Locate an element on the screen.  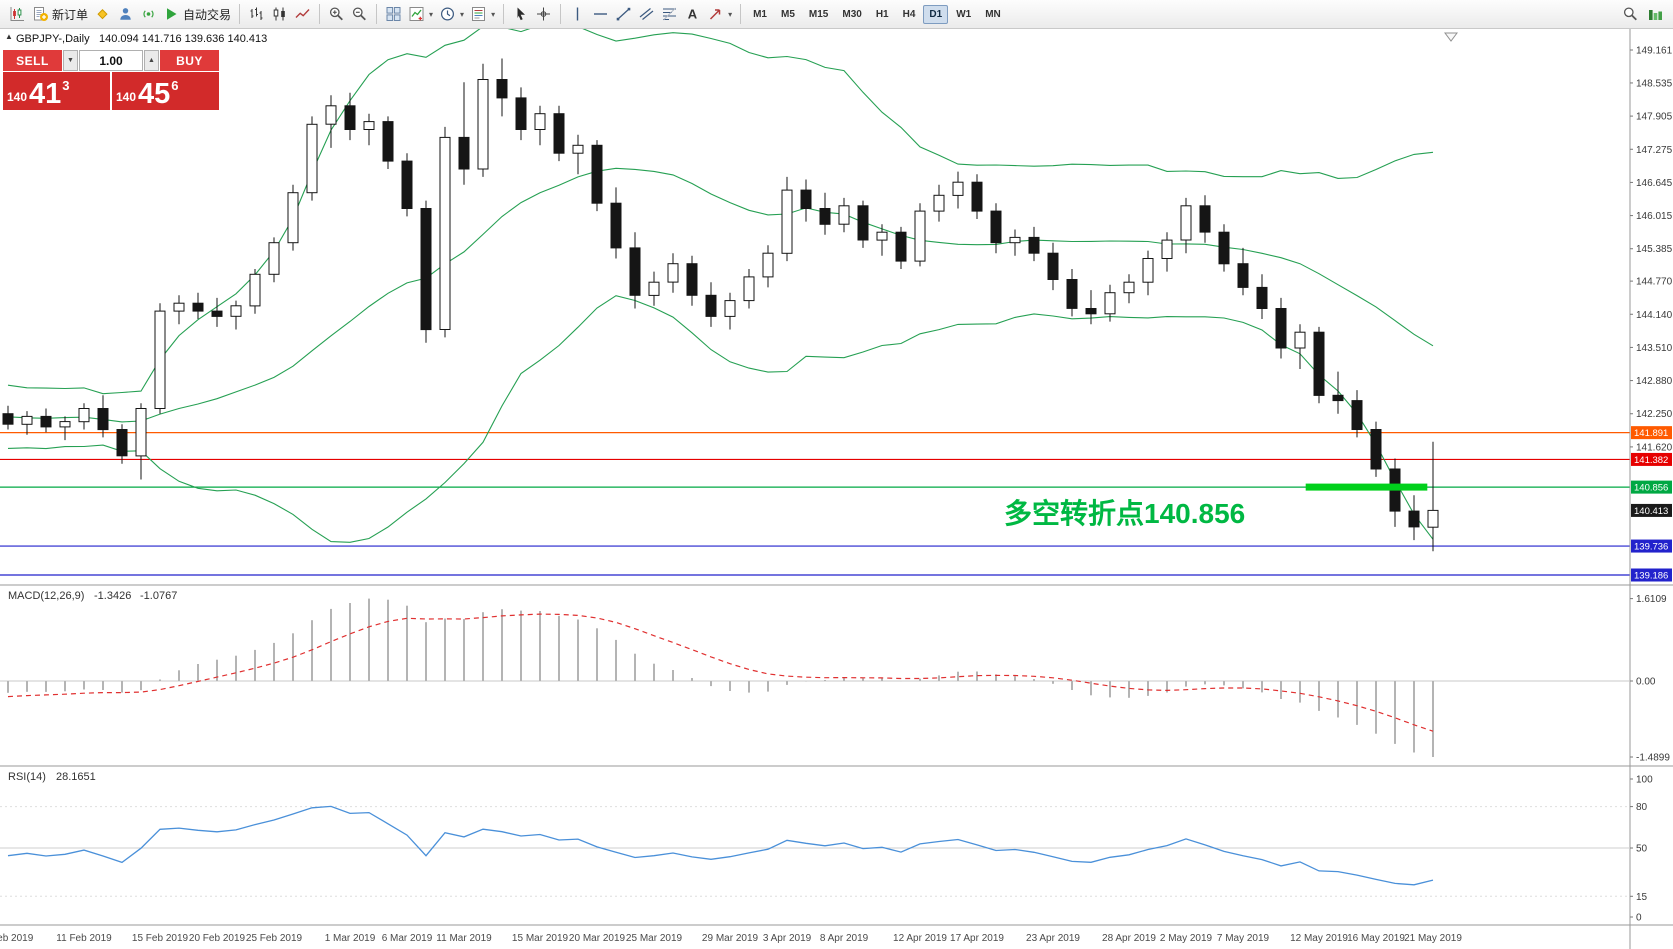
timeframe-w1-button: W1 is located at coordinates (964, 14).